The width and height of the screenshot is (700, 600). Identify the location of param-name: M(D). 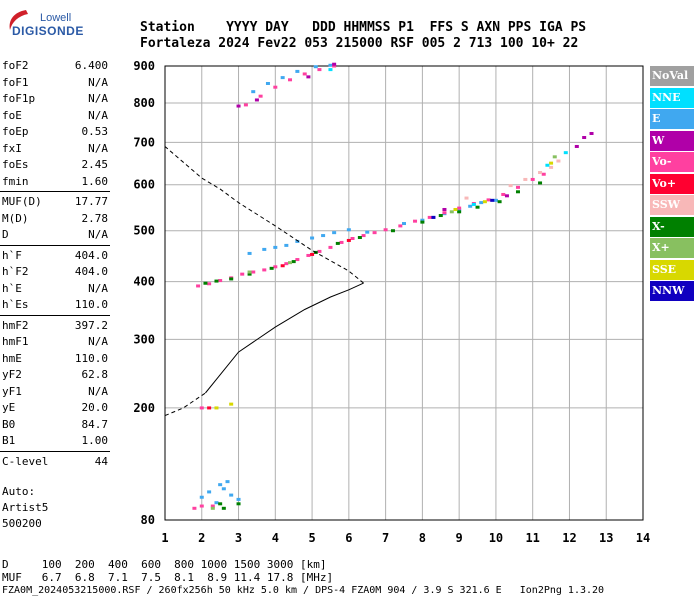
(15, 218).